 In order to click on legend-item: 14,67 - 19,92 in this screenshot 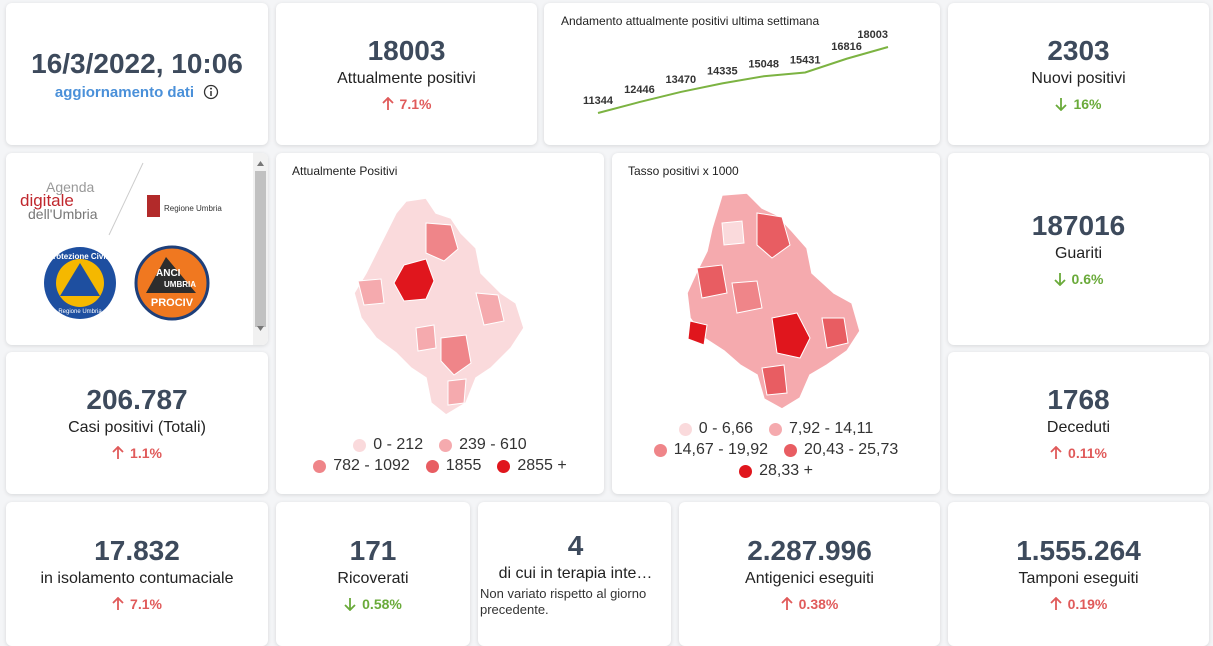, I will do `click(710, 450)`.